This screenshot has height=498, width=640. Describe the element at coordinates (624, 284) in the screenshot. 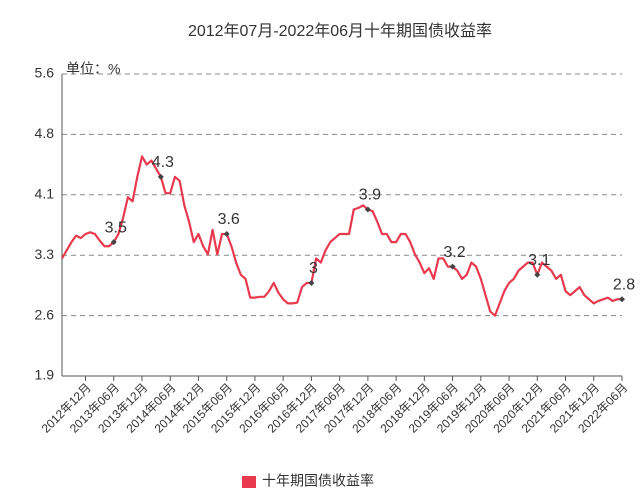

I see `data-label: 2.8` at that location.